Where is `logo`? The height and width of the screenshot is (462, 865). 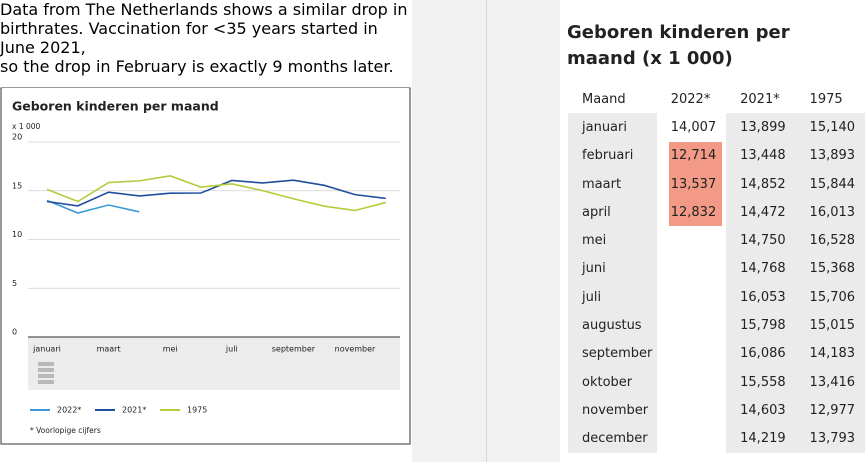
logo is located at coordinates (46, 373).